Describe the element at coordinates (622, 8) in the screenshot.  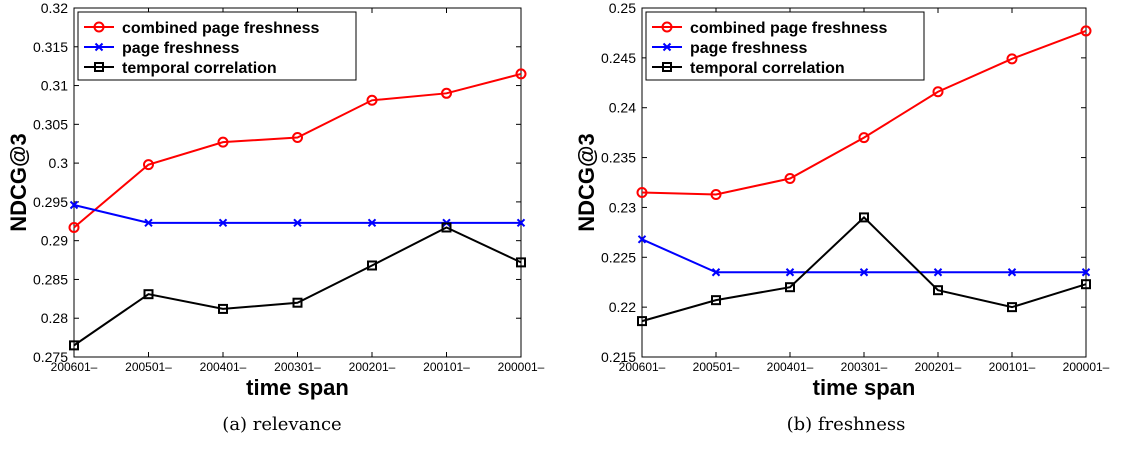
I see `y-tick-label: 0.25` at that location.